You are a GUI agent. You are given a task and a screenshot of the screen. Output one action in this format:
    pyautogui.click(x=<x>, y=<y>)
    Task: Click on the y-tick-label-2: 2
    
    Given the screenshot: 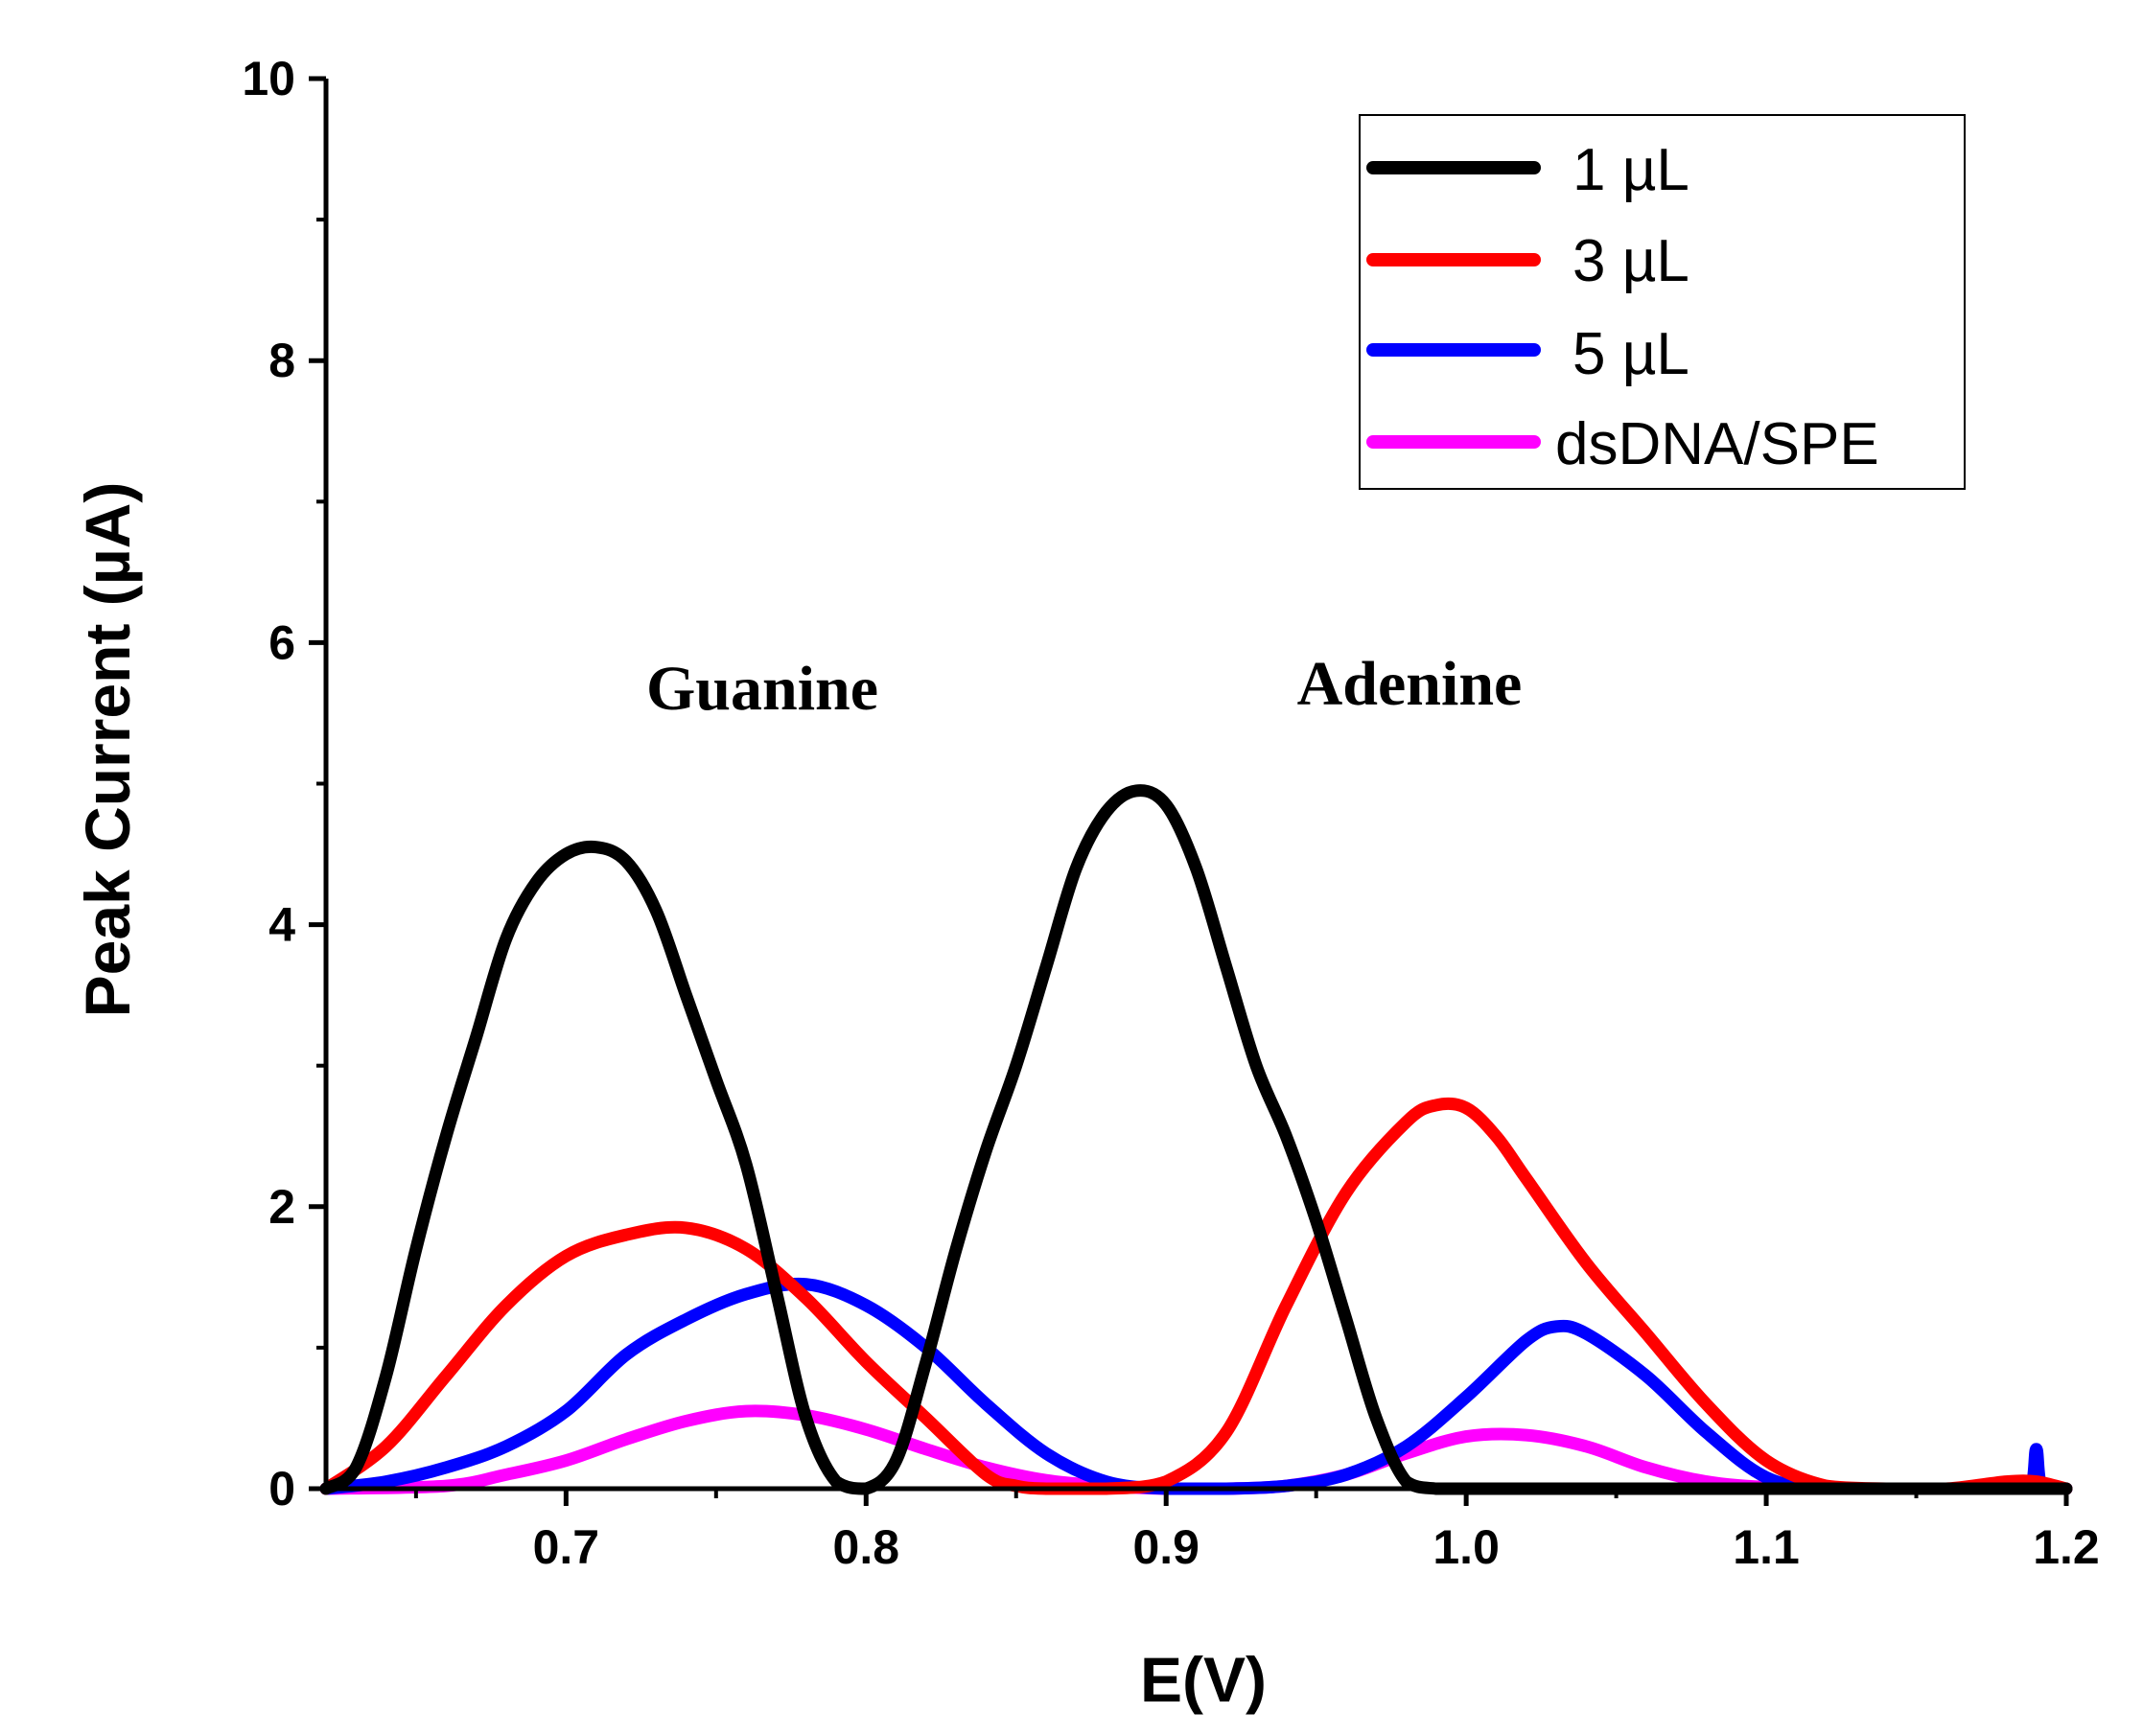 What is the action you would take?
    pyautogui.click(x=281, y=1207)
    